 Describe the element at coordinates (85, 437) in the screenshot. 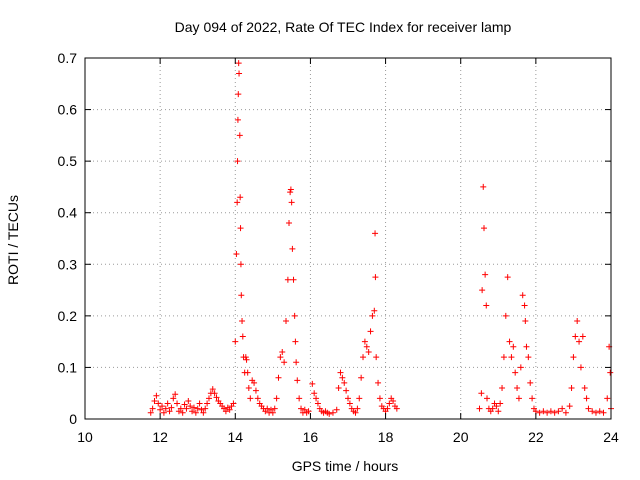

I see `x-tick-label: 10` at that location.